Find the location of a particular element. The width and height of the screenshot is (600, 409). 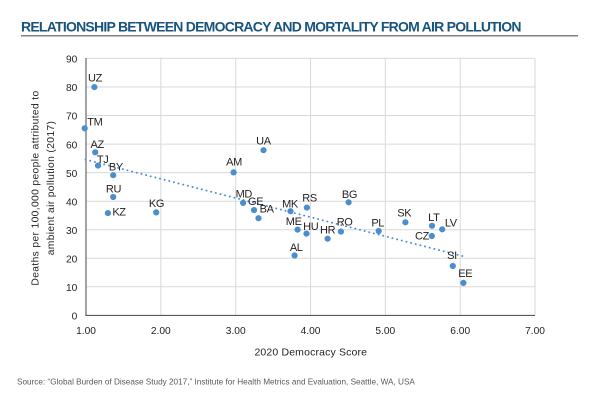

svg-text: KG is located at coordinates (156, 204).